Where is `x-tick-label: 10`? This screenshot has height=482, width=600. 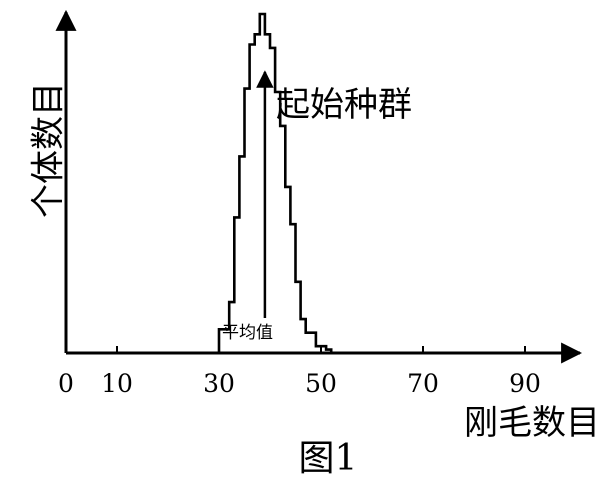 x-tick-label: 10 is located at coordinates (117, 383).